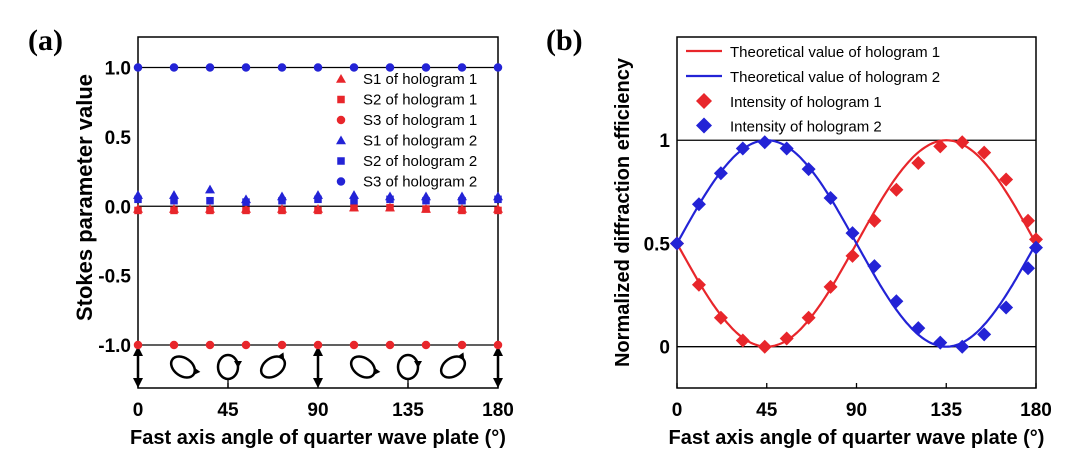 The image size is (1080, 457). Describe the element at coordinates (564, 40) in the screenshot. I see `panel-label-b: (b)` at that location.